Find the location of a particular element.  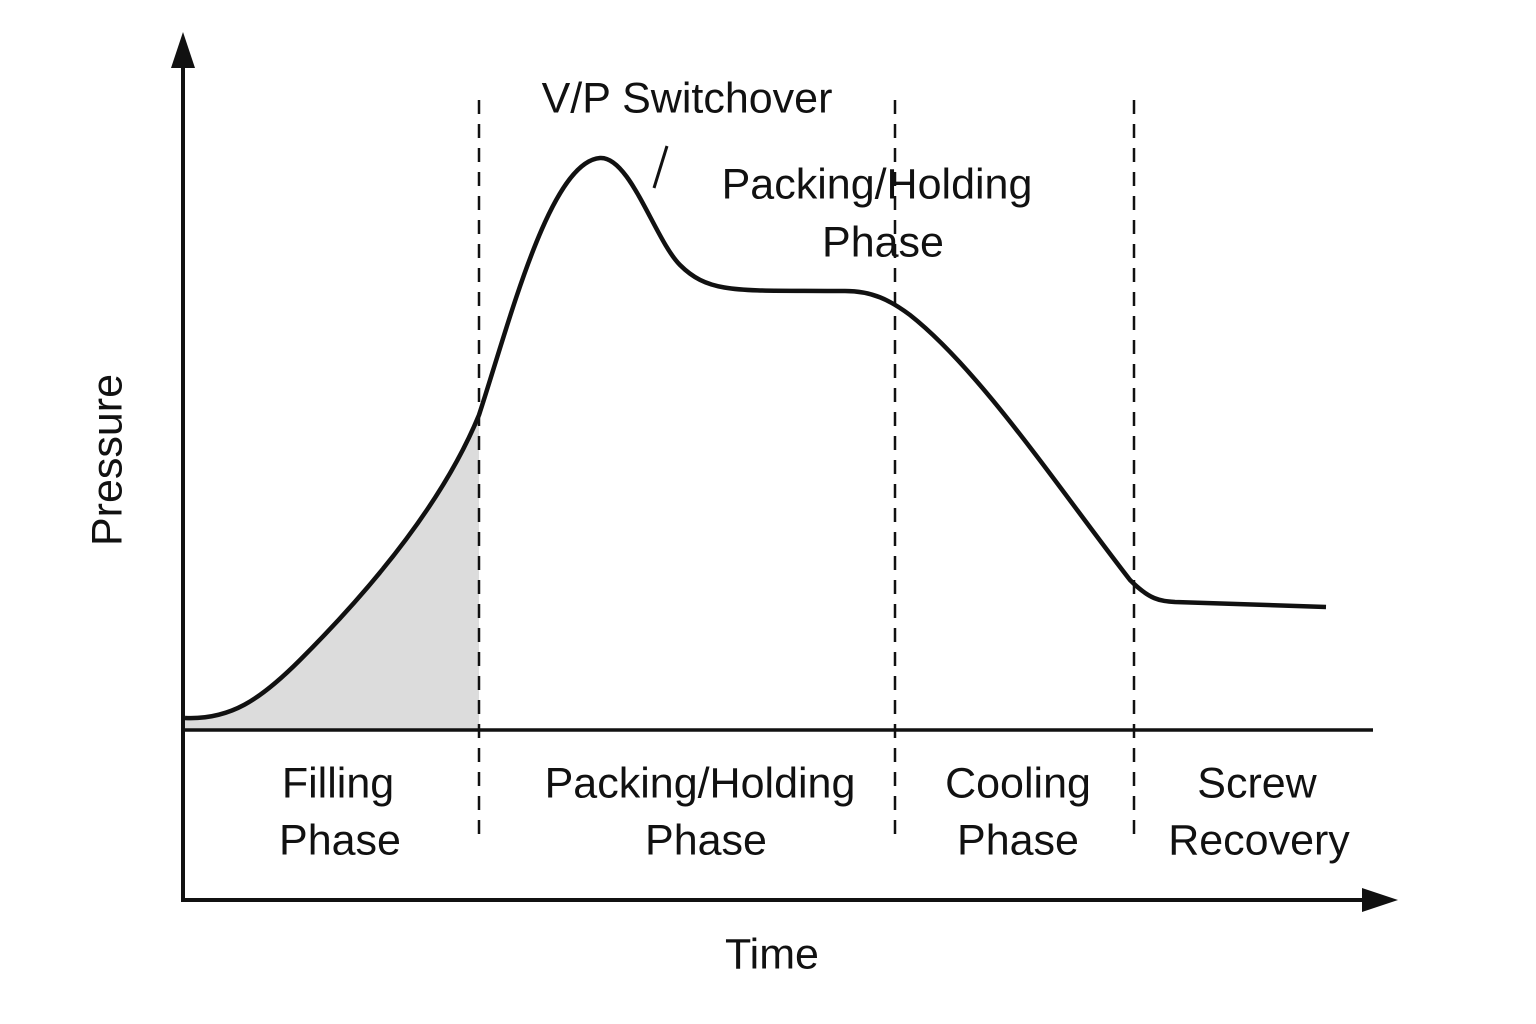

phase-label: Packing/Holding is located at coordinates (700, 783).